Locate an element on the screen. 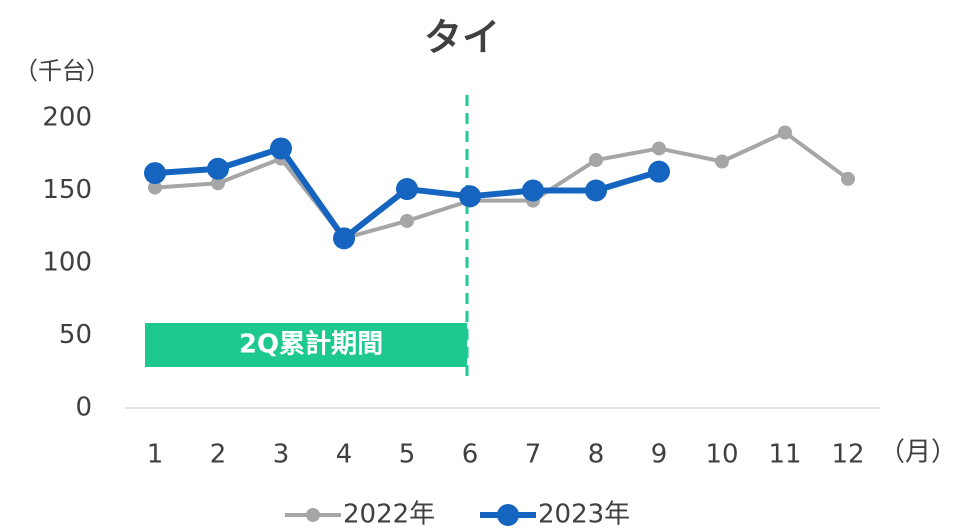 The width and height of the screenshot is (957, 530). period-box is located at coordinates (306, 345).